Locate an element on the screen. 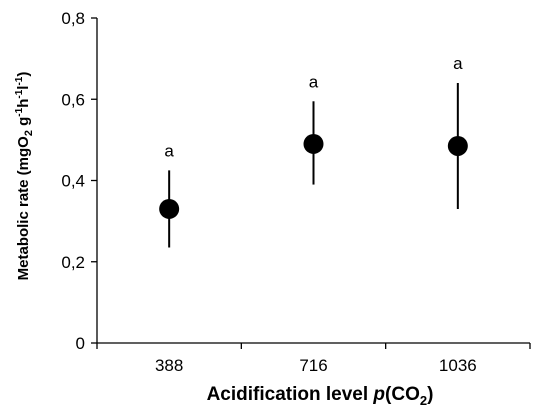 The height and width of the screenshot is (411, 542). y-title-text: ) is located at coordinates (23, 74).